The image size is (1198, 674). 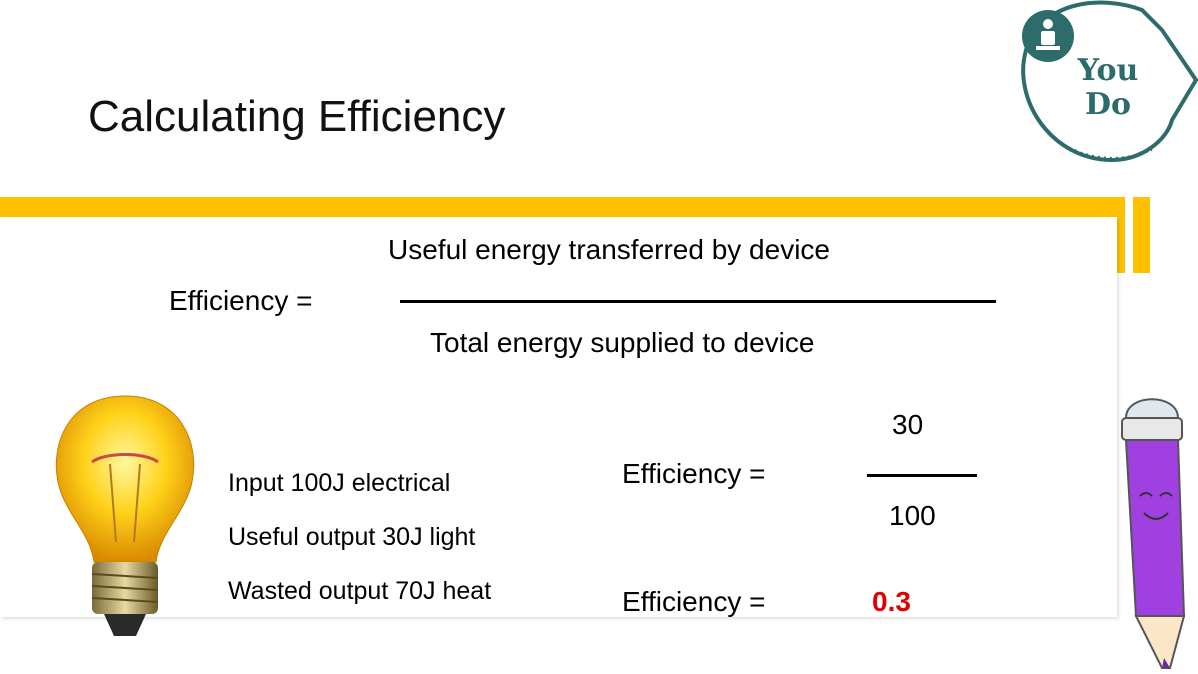 I want to click on fact-input: Input 100J electrical, so click(x=339, y=483).